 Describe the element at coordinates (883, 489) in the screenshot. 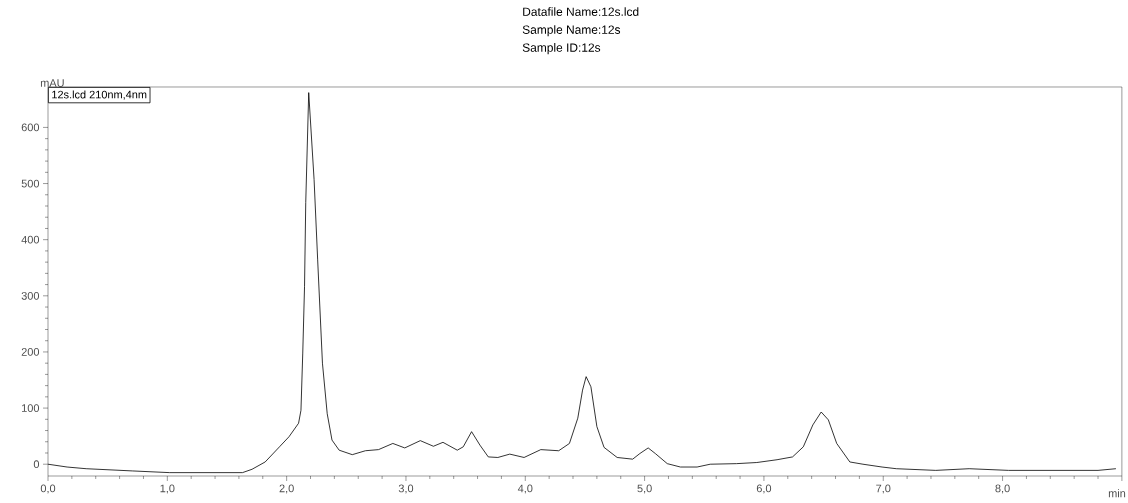

I see `x-tick-label: 7,0` at that location.